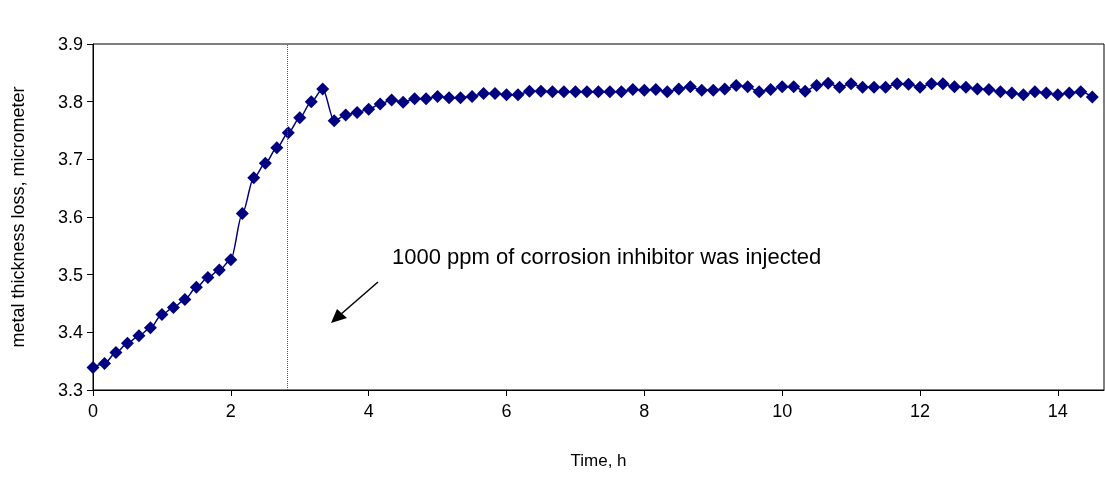  Describe the element at coordinates (506, 411) in the screenshot. I see `x-tick-label: 6` at that location.